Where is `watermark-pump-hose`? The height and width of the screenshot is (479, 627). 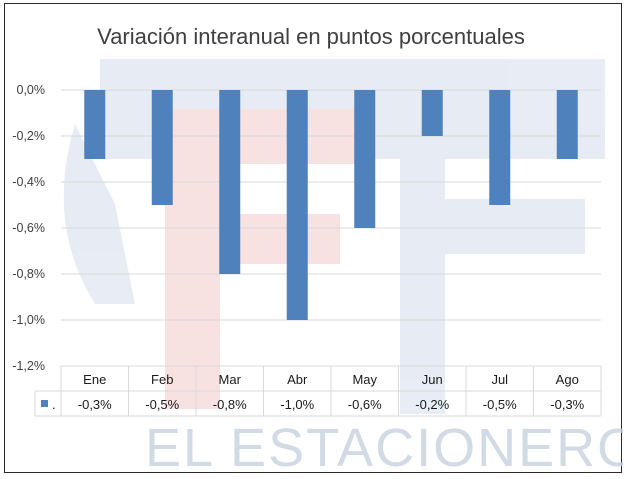
watermark-pump-hose is located at coordinates (99, 214).